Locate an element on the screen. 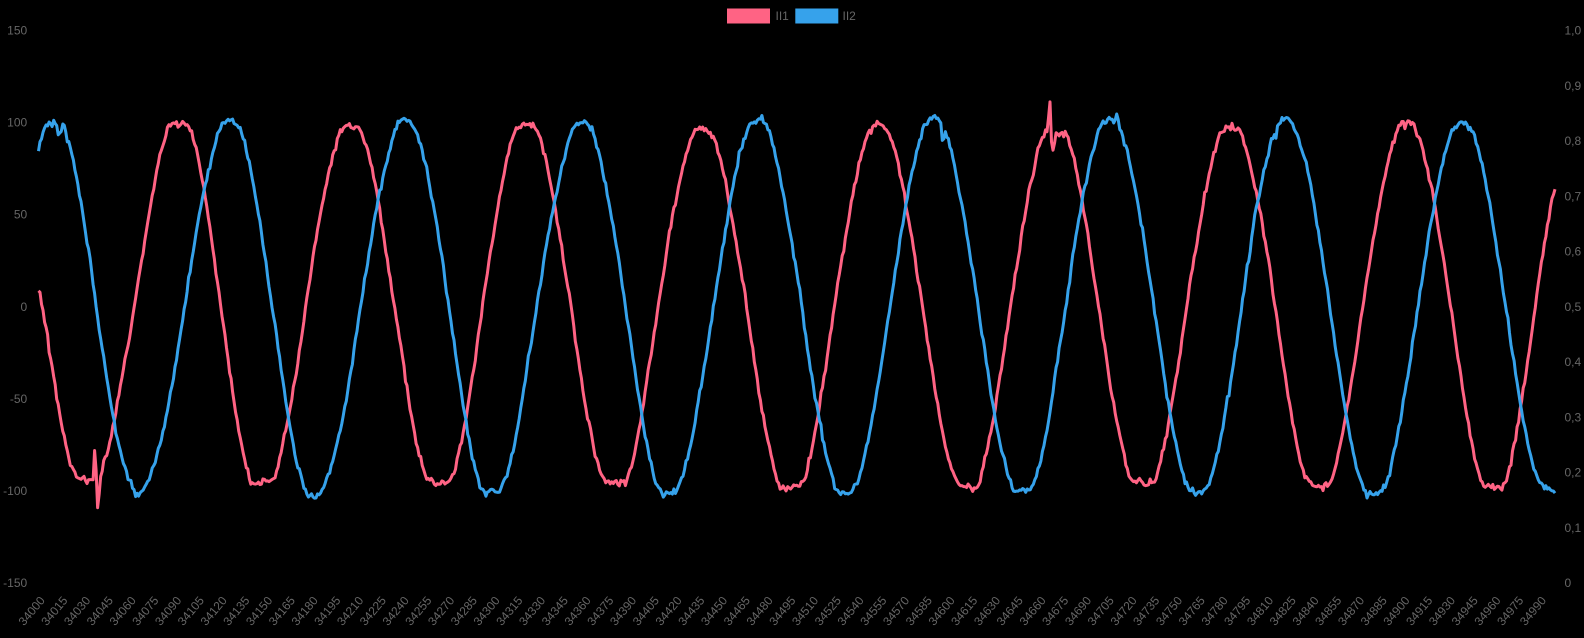  svg-text: 50 is located at coordinates (21, 215).